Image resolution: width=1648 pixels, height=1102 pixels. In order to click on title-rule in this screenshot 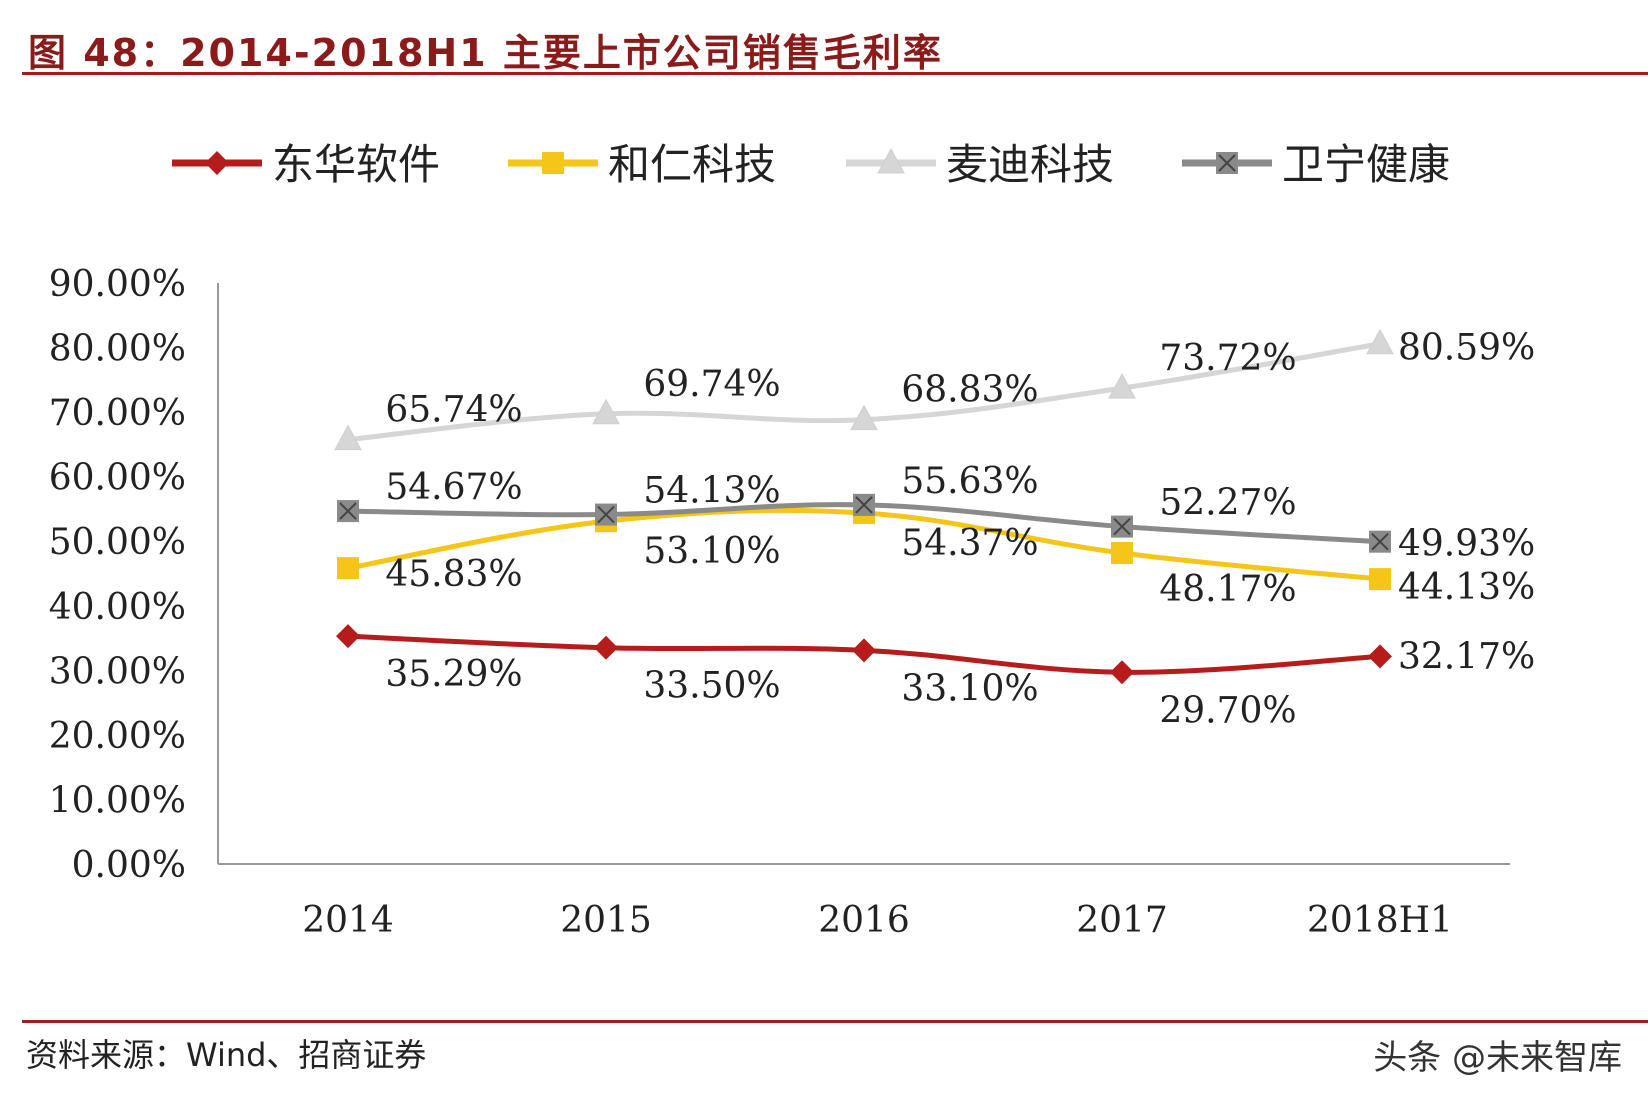, I will do `click(835, 73)`.